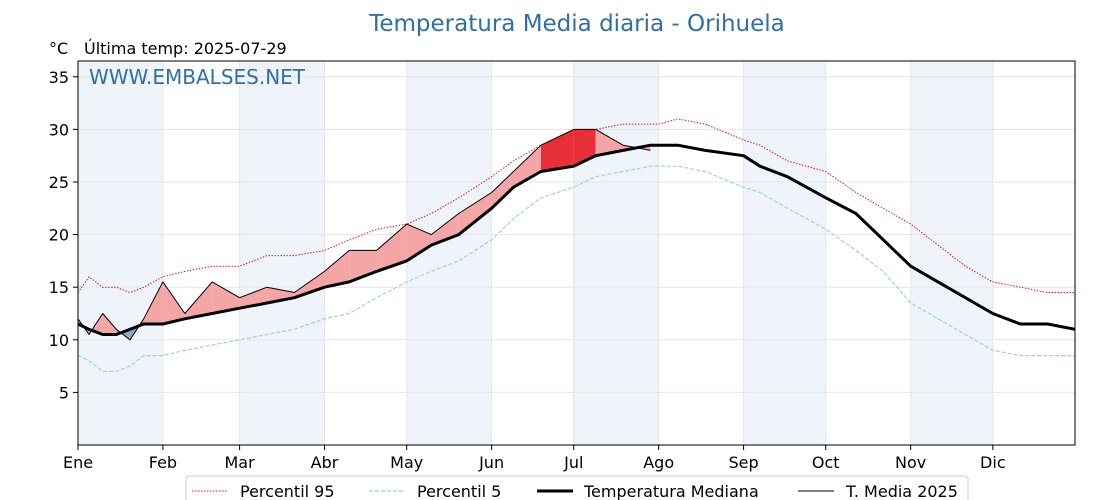  I want to click on legend-label-p95: Percentil 95, so click(287, 491).